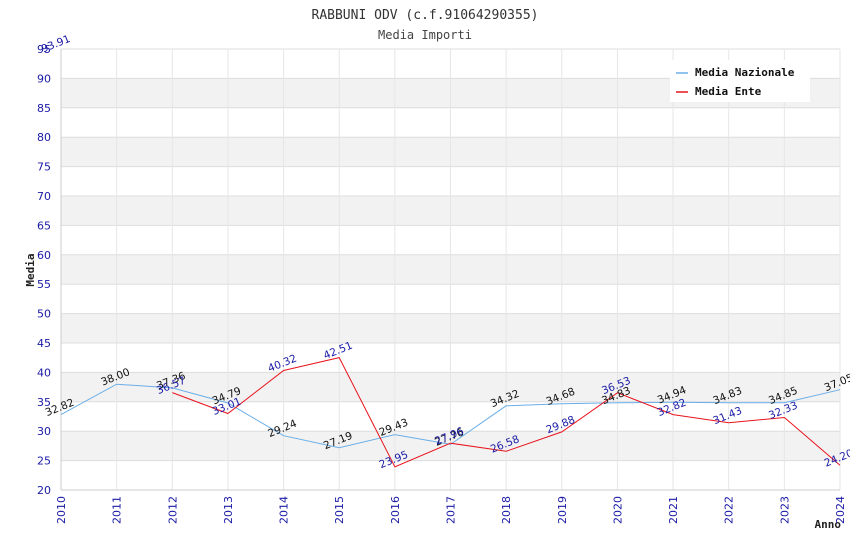  What do you see at coordinates (562, 510) in the screenshot?
I see `x-tick-label: 2019` at bounding box center [562, 510].